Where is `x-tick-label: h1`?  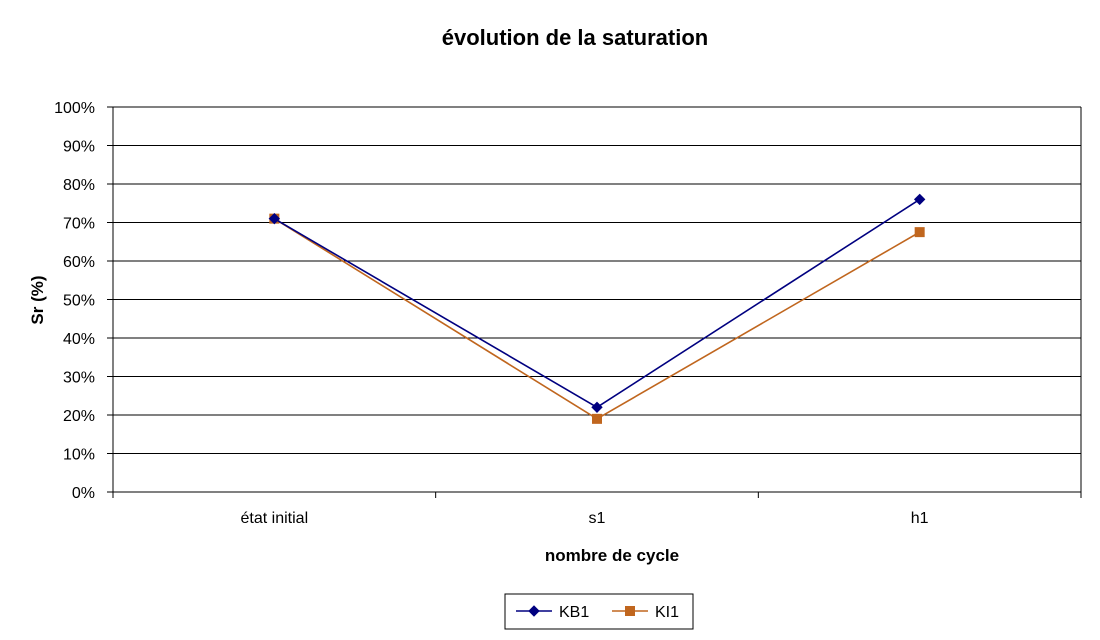 x-tick-label: h1 is located at coordinates (920, 518).